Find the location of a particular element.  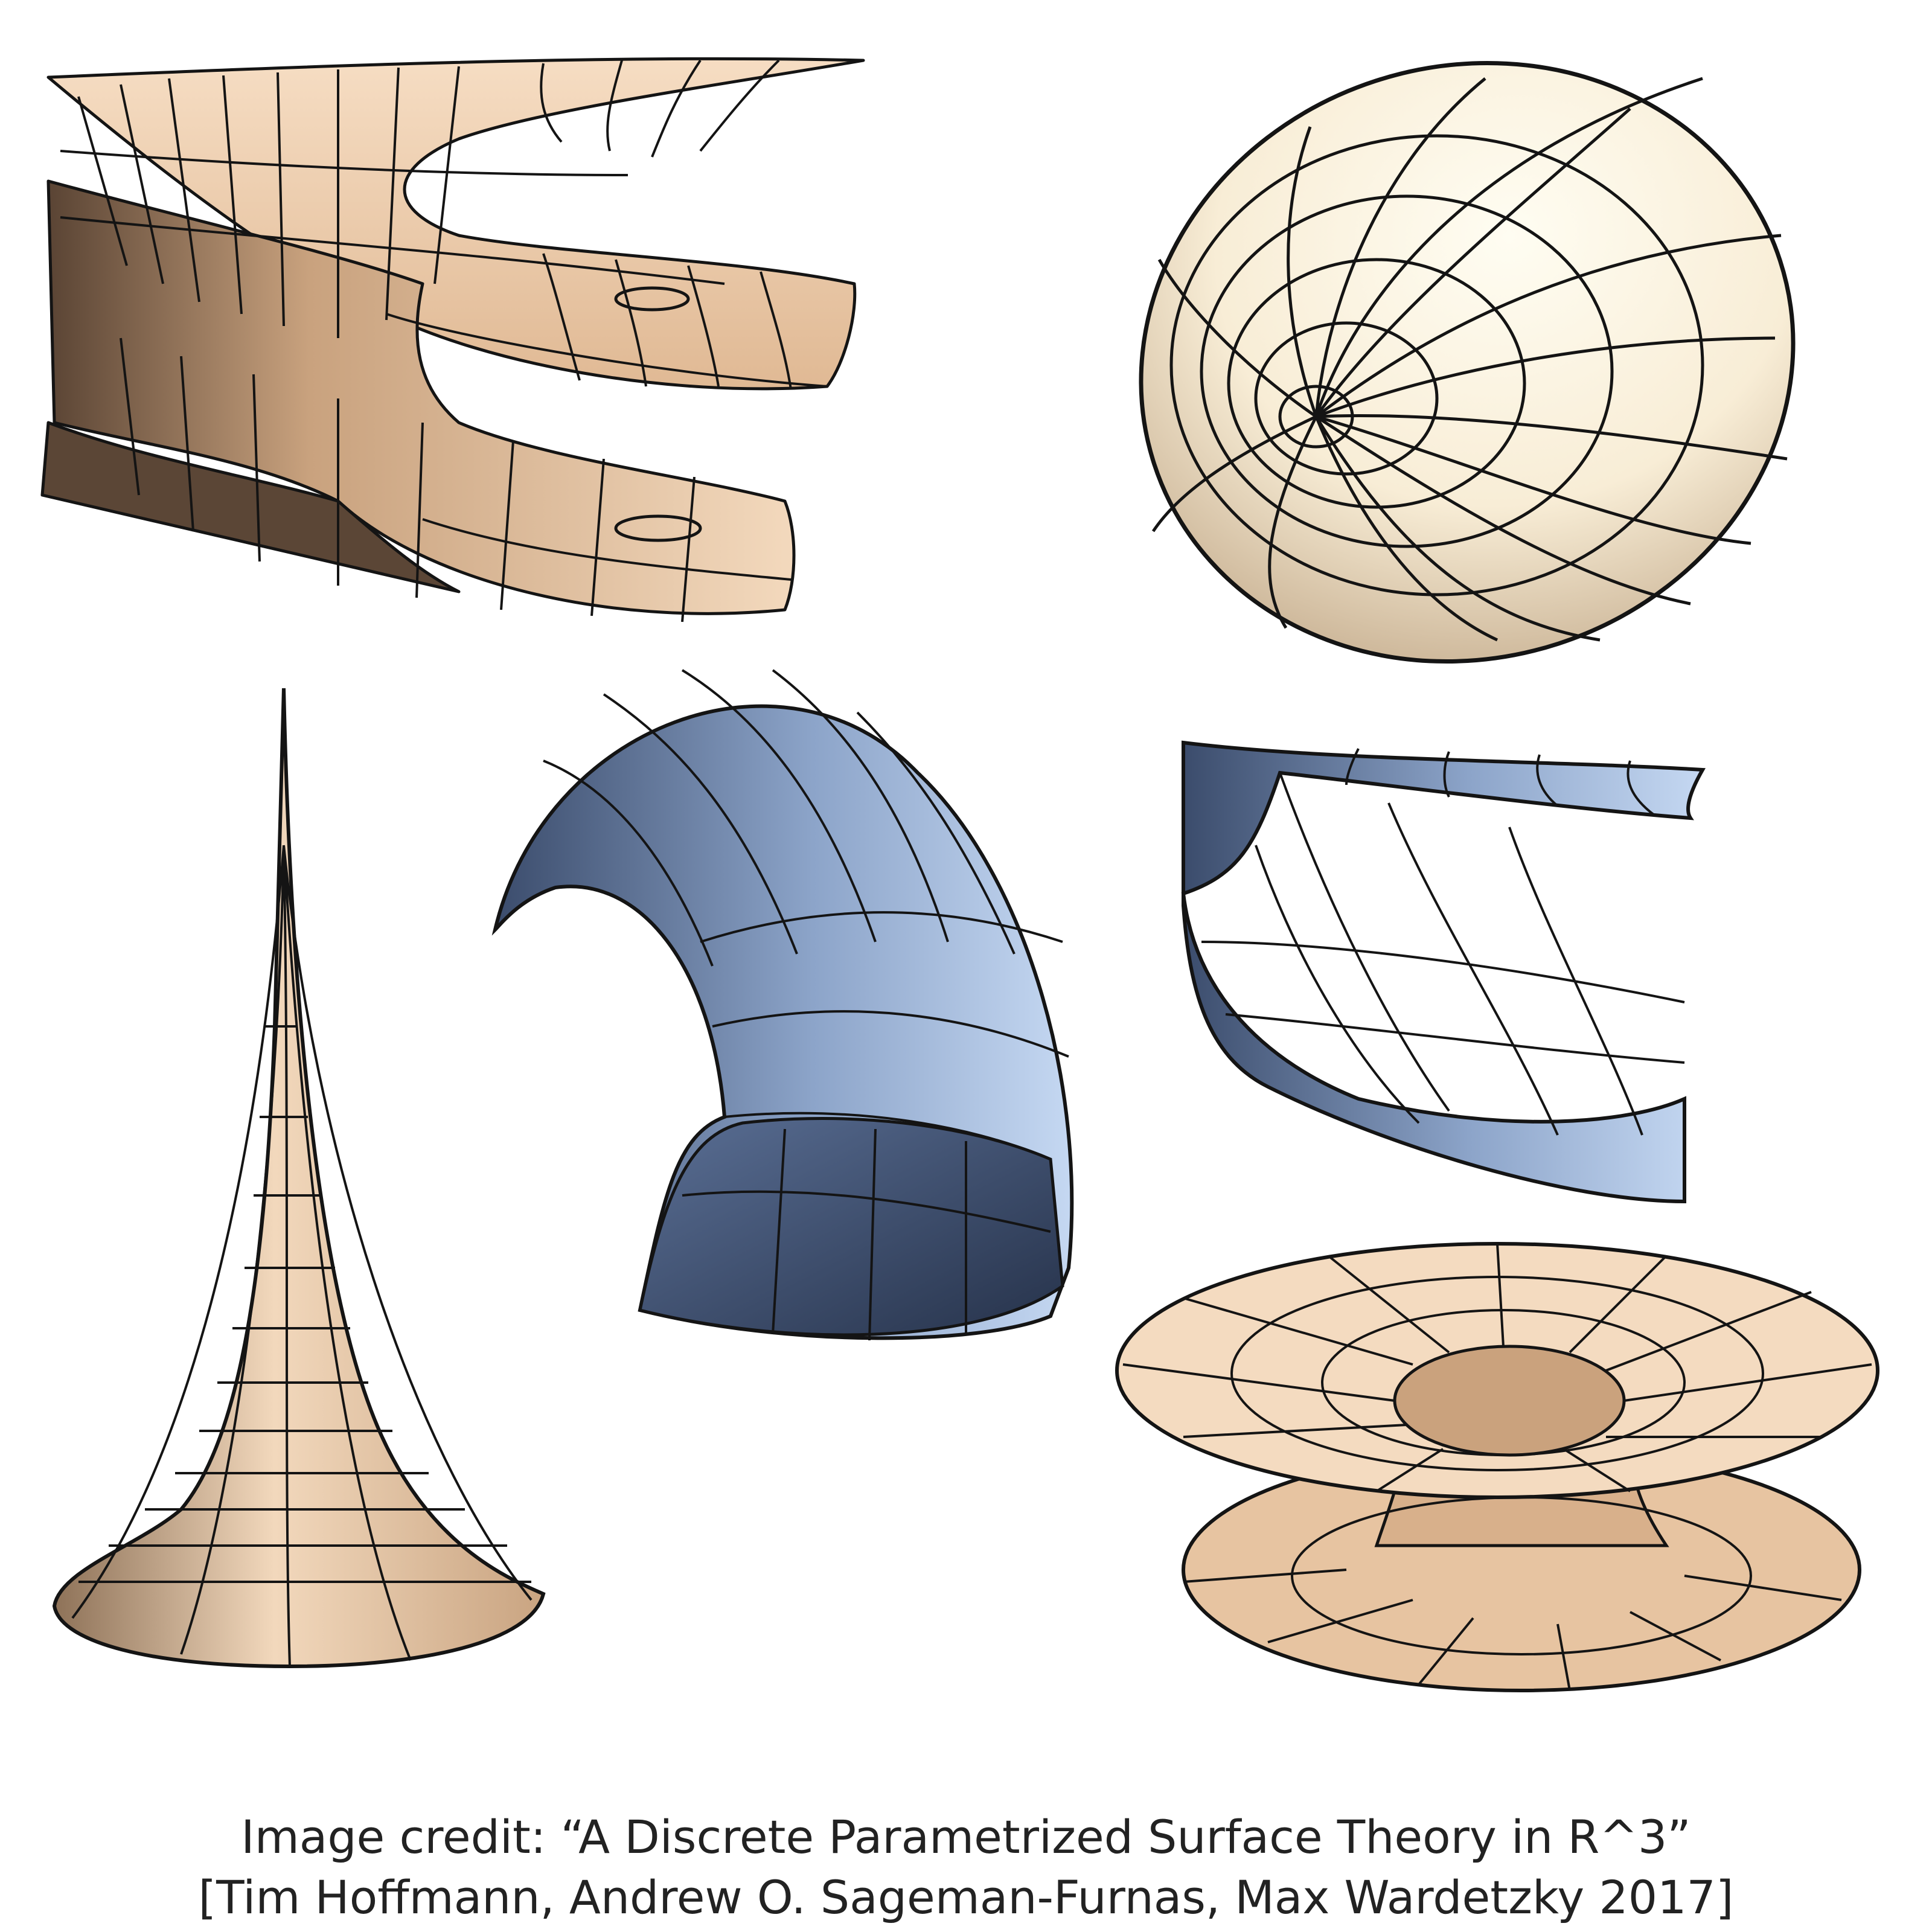

catenoid-surface is located at coordinates (1497, 1467).